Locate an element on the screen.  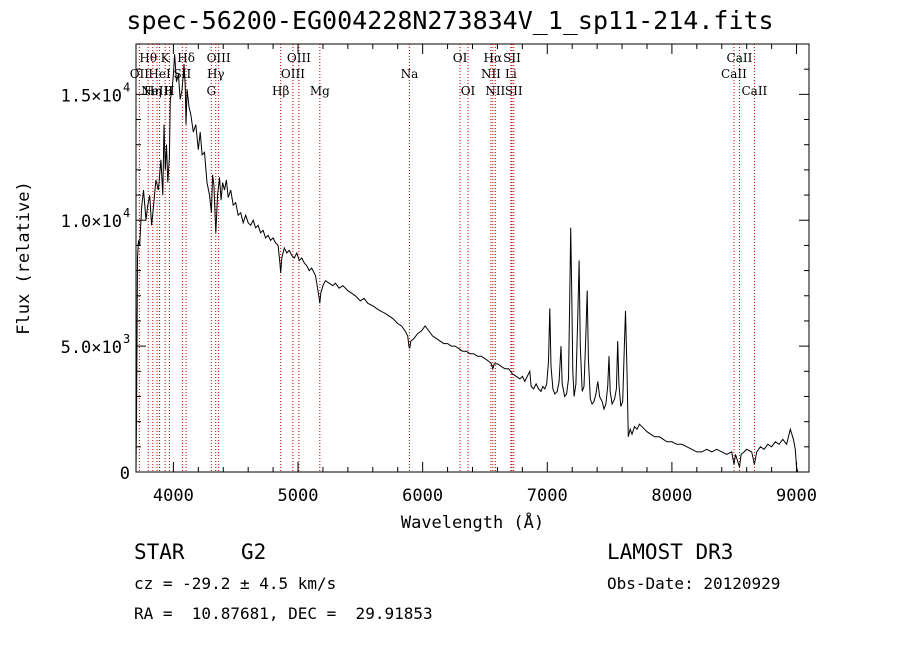
x-tick-label: 9000 is located at coordinates (796, 496).